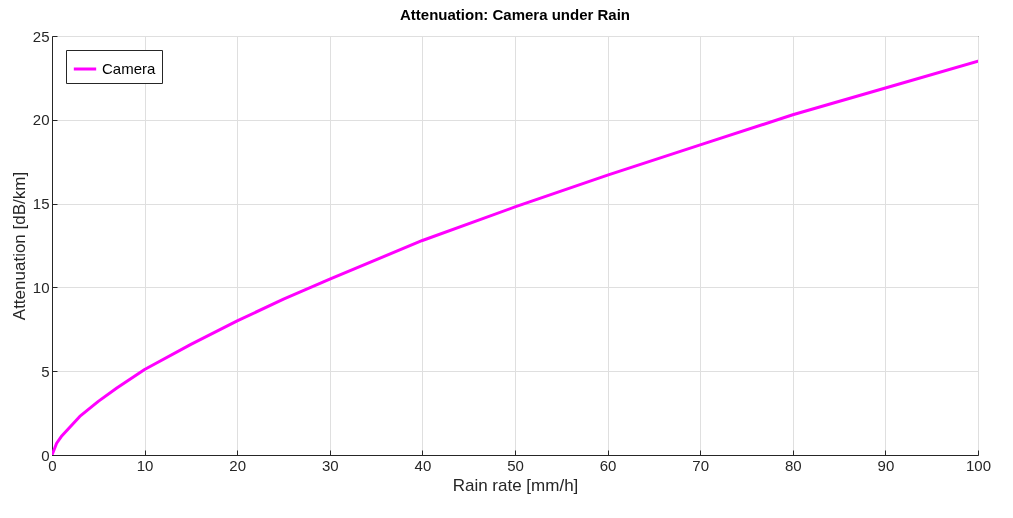 This screenshot has width=1013, height=518. I want to click on x-tick-label: 30, so click(330, 465).